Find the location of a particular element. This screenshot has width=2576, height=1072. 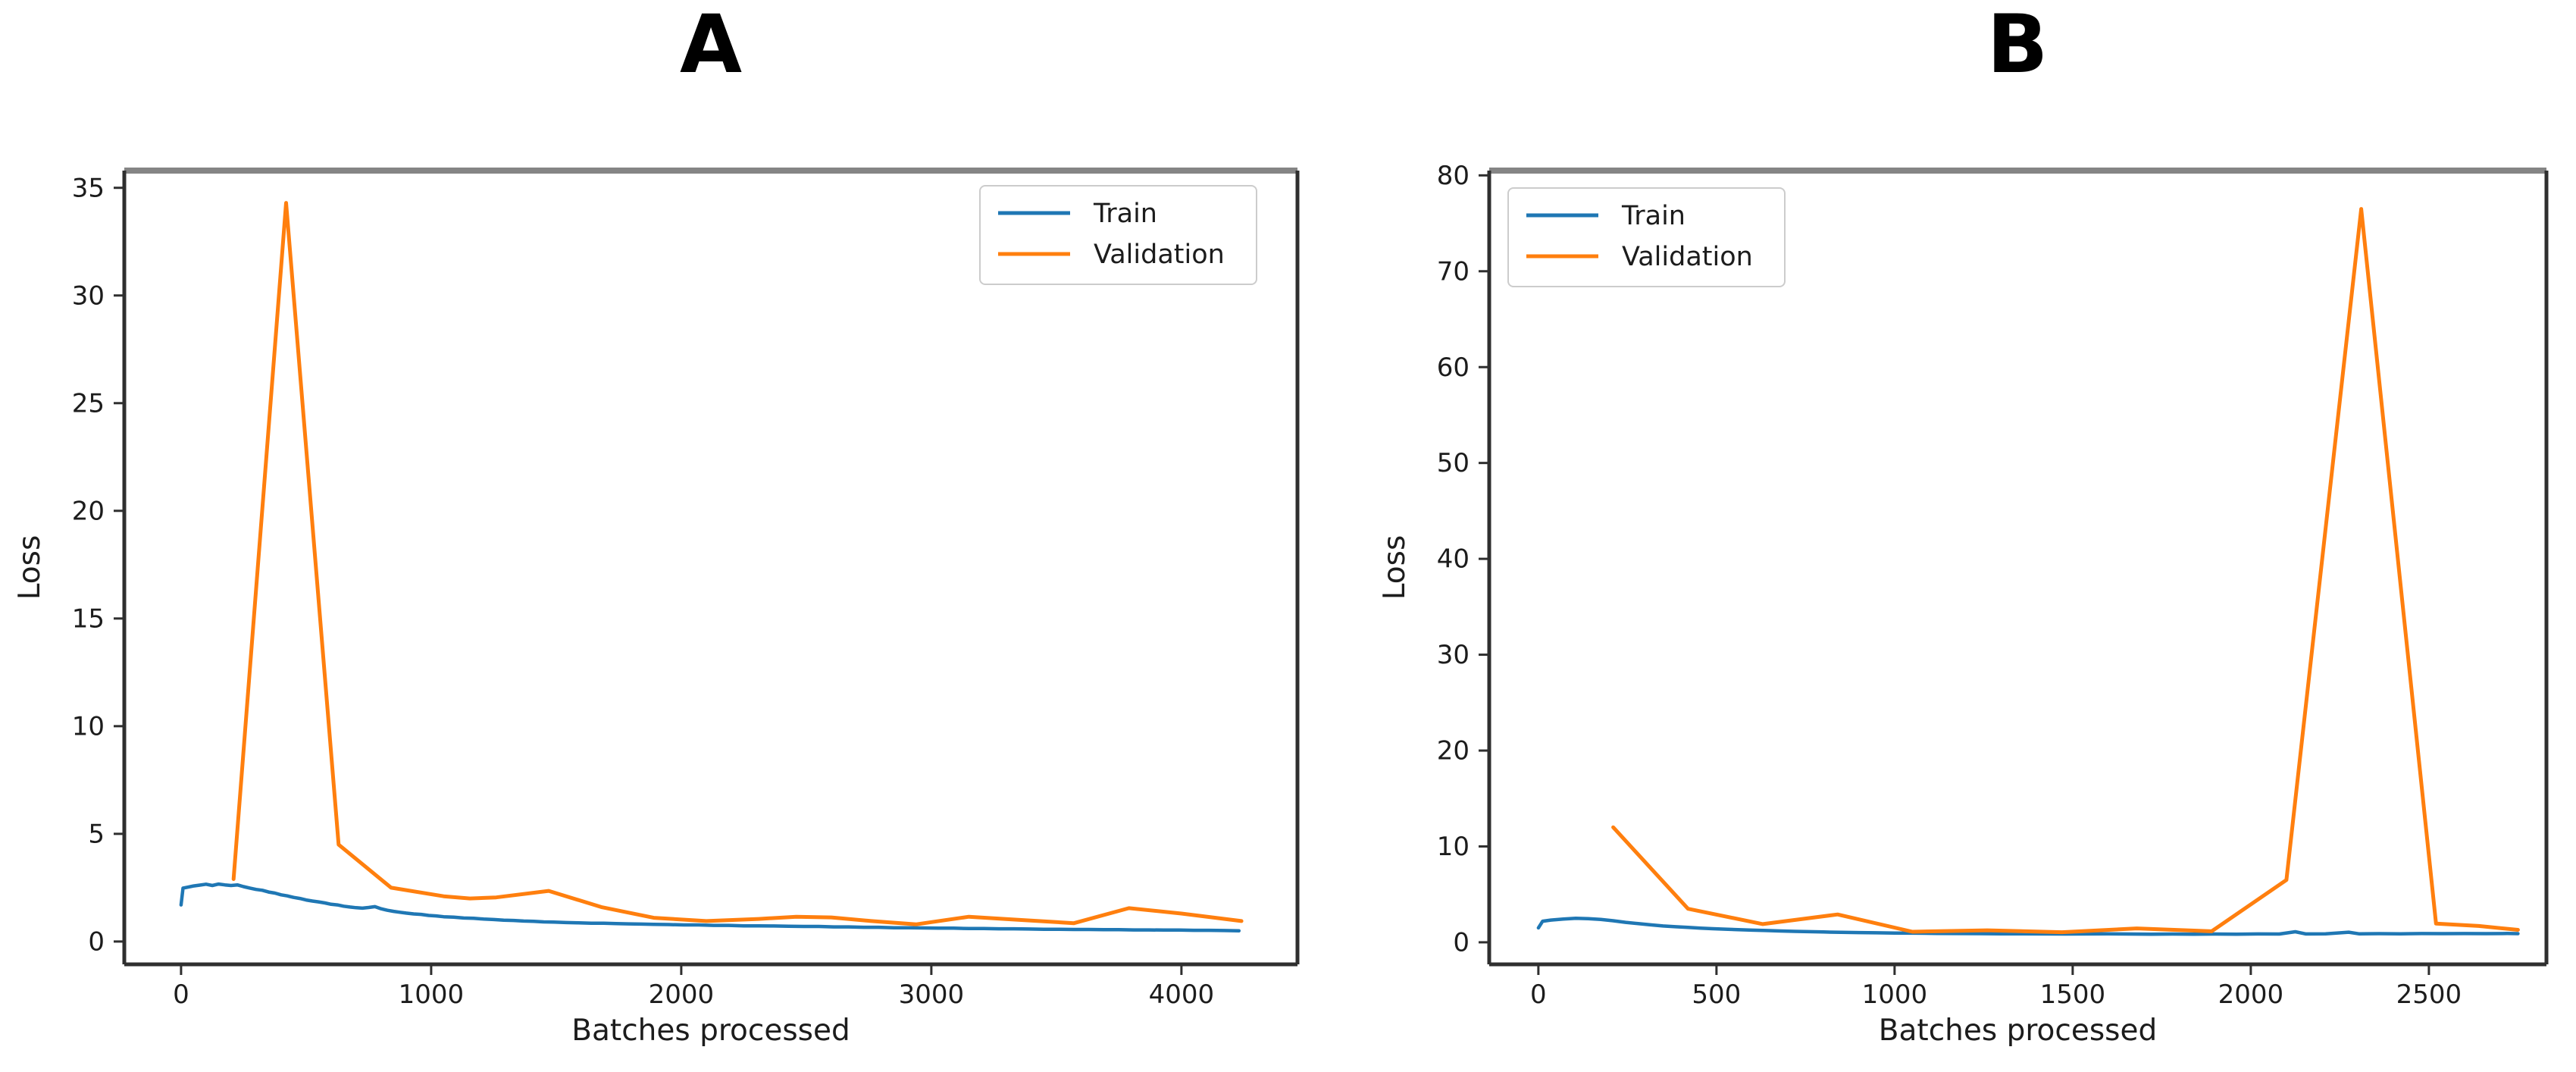

chart-b-y-tick-label: 40 is located at coordinates (1454, 559).